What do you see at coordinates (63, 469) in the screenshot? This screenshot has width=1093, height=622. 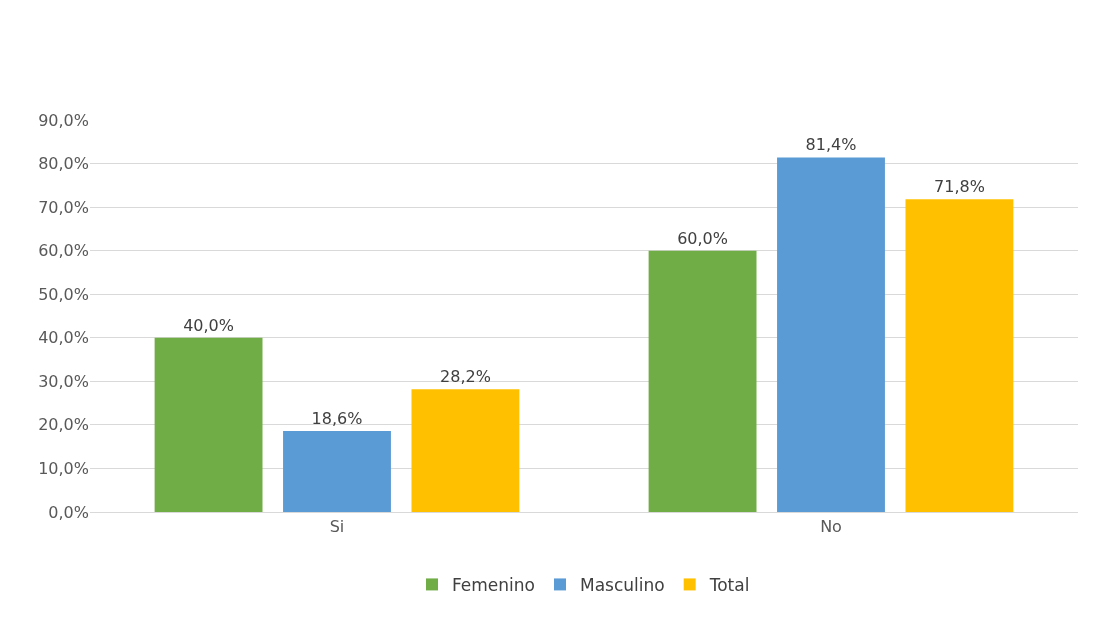 I see `y-tick-label: 10,0%` at bounding box center [63, 469].